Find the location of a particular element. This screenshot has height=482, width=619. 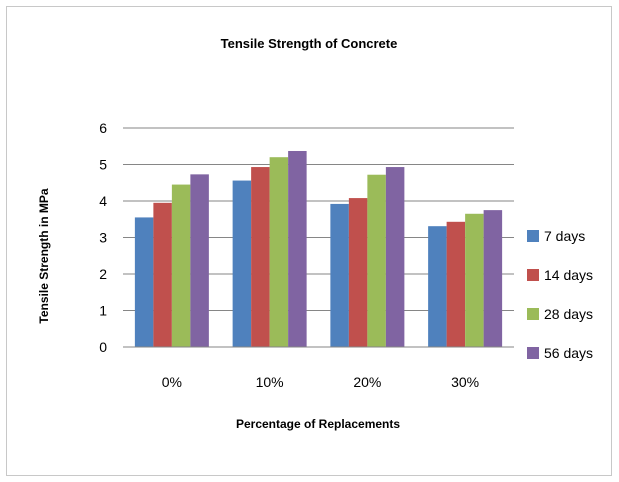

x-axis-title: Percentage of Replacements is located at coordinates (318, 424).